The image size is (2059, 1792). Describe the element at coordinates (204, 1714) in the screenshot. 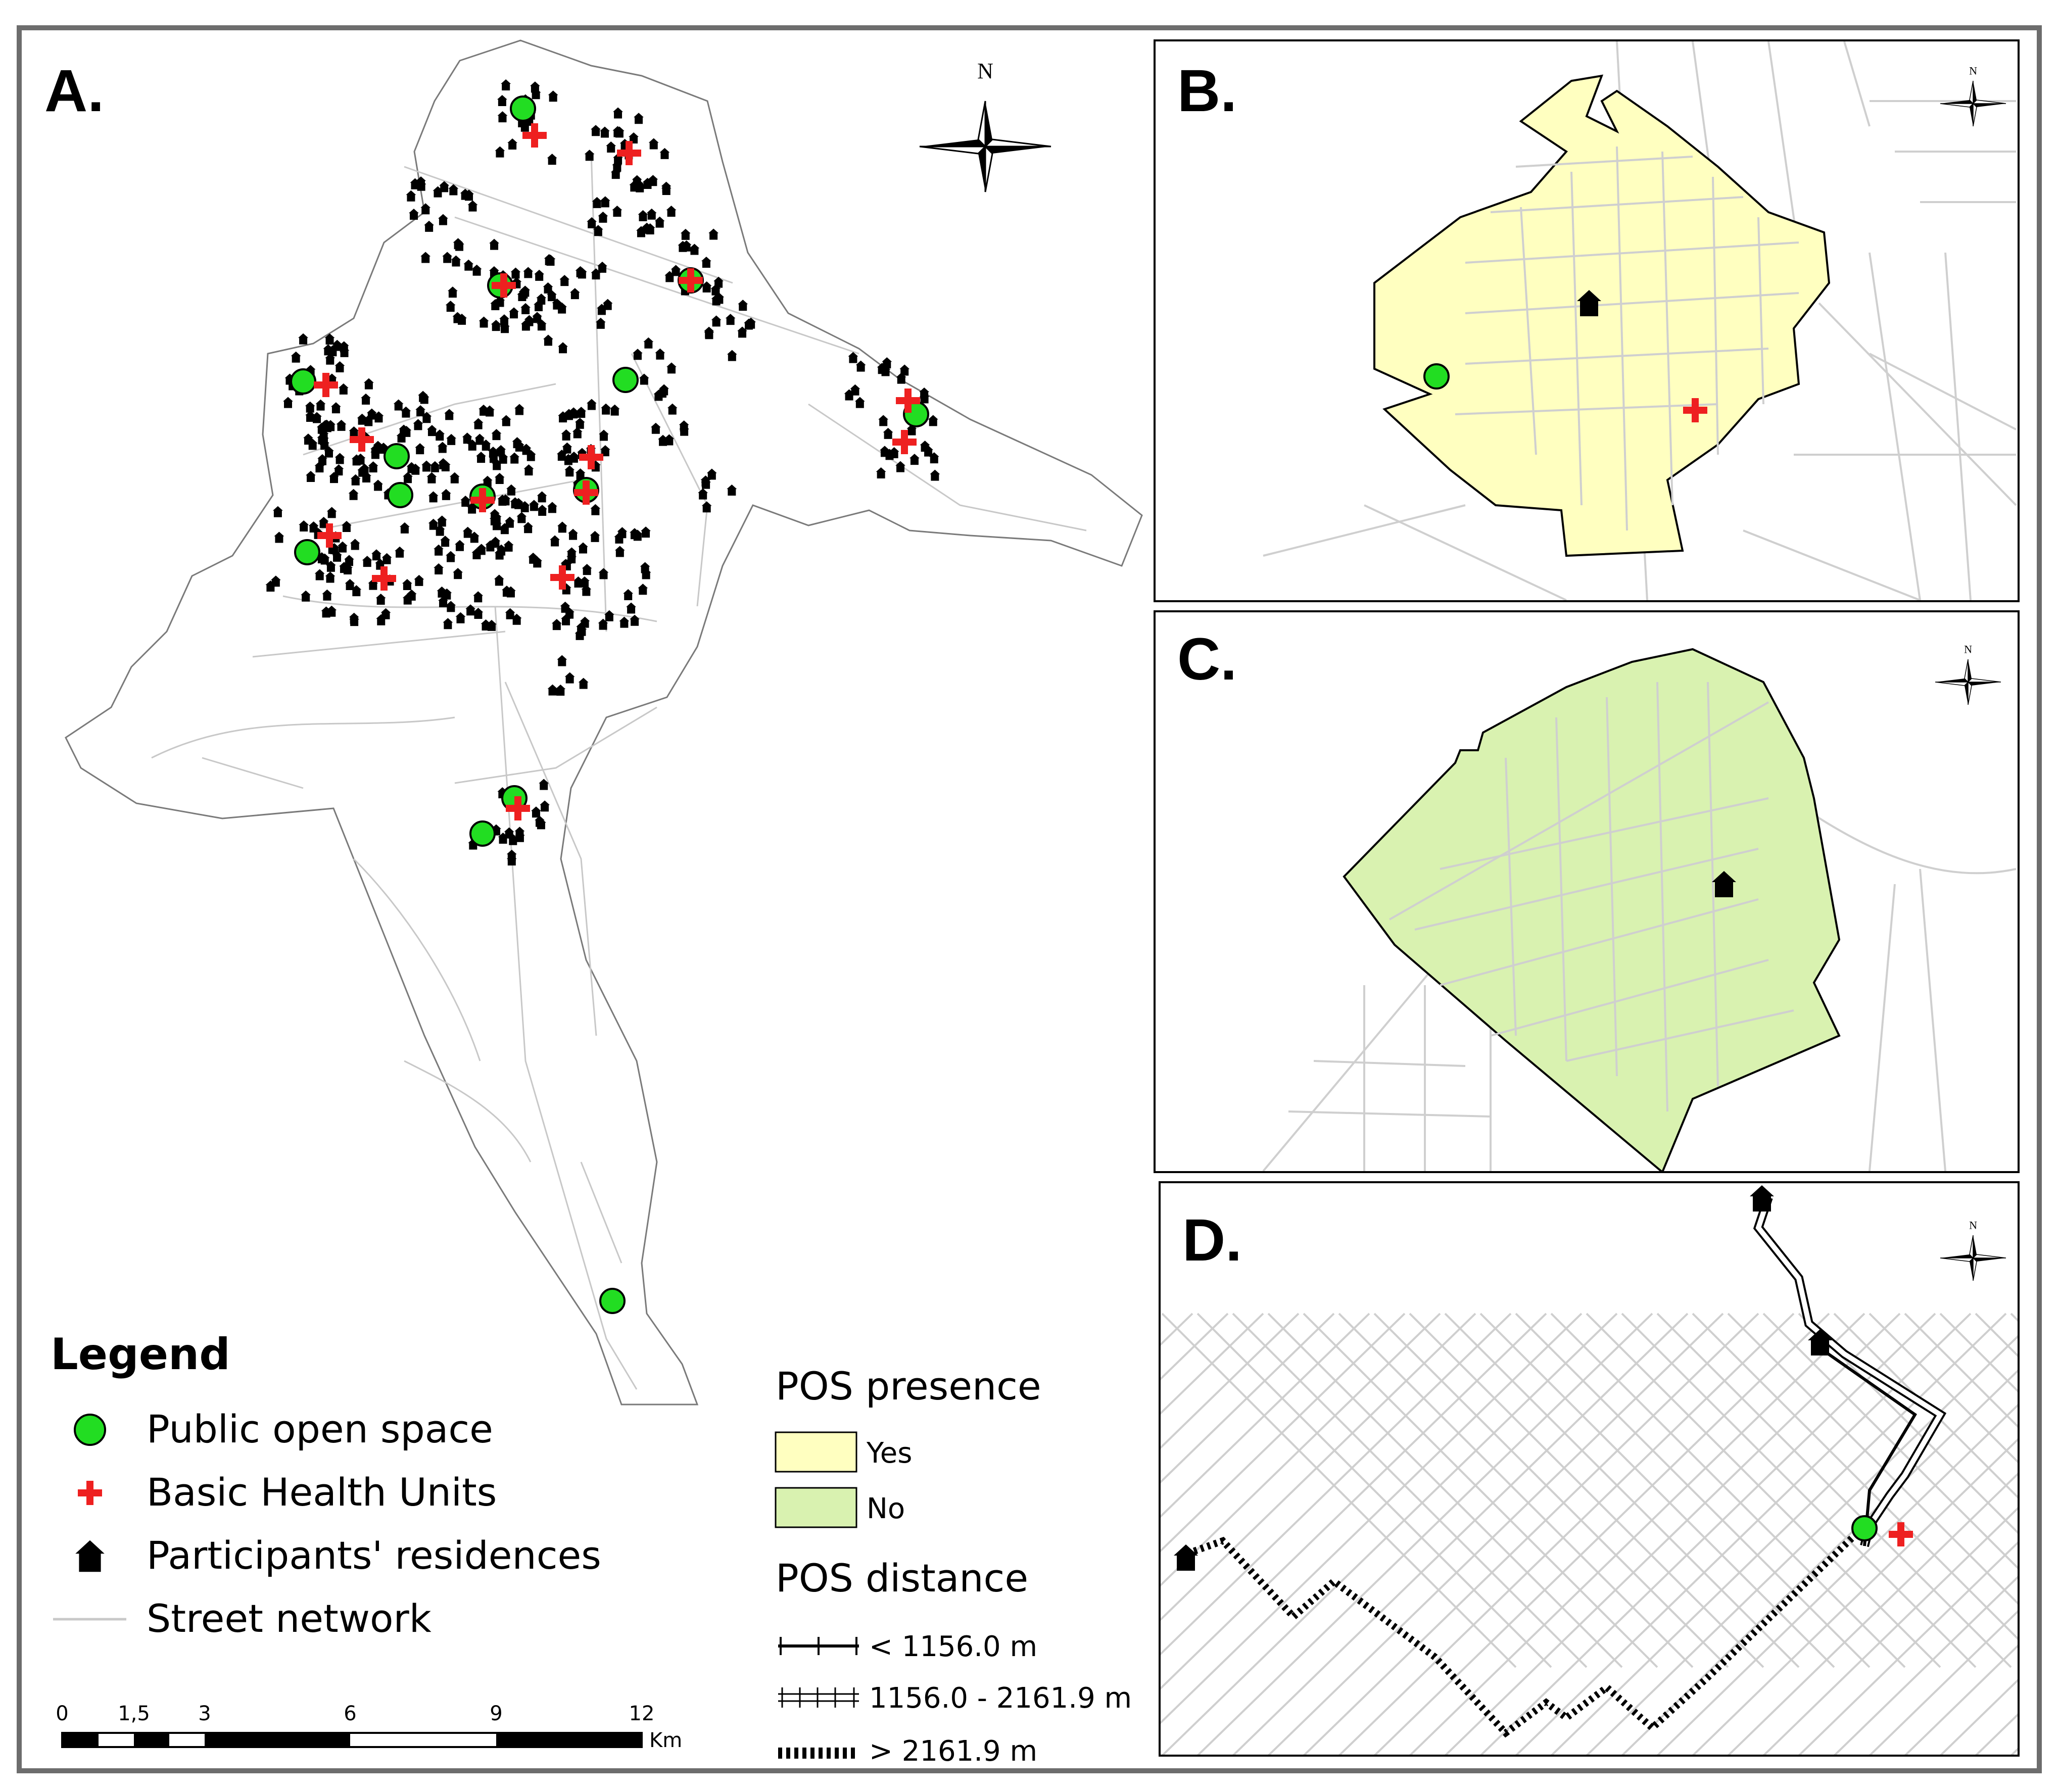

I see `scale-tick-3: 3` at that location.